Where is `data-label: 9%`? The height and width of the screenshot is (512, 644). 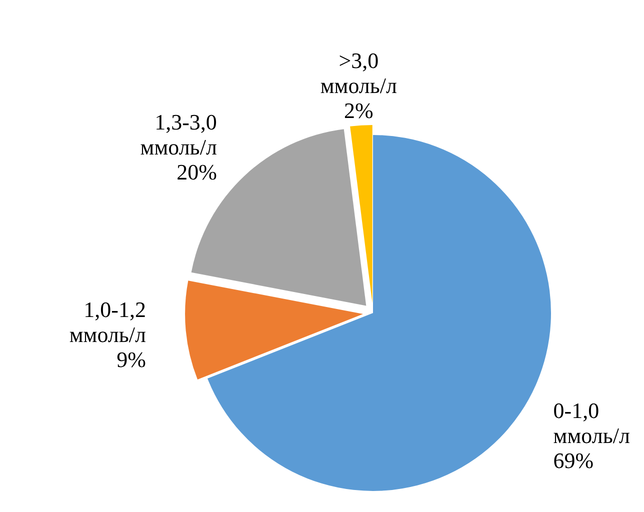 data-label: 9% is located at coordinates (131, 359).